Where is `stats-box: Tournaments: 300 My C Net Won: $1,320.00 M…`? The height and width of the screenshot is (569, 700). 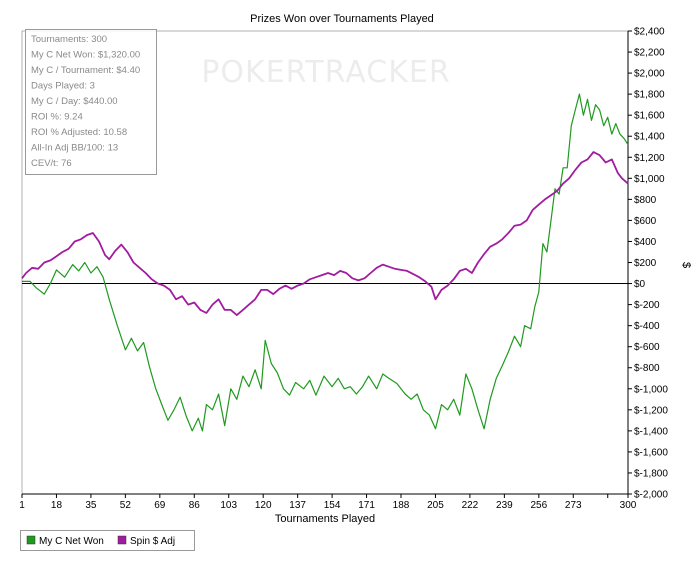
stats-box: Tournaments: 300 My C Net Won: $1,320.00 M… is located at coordinates (91, 102).